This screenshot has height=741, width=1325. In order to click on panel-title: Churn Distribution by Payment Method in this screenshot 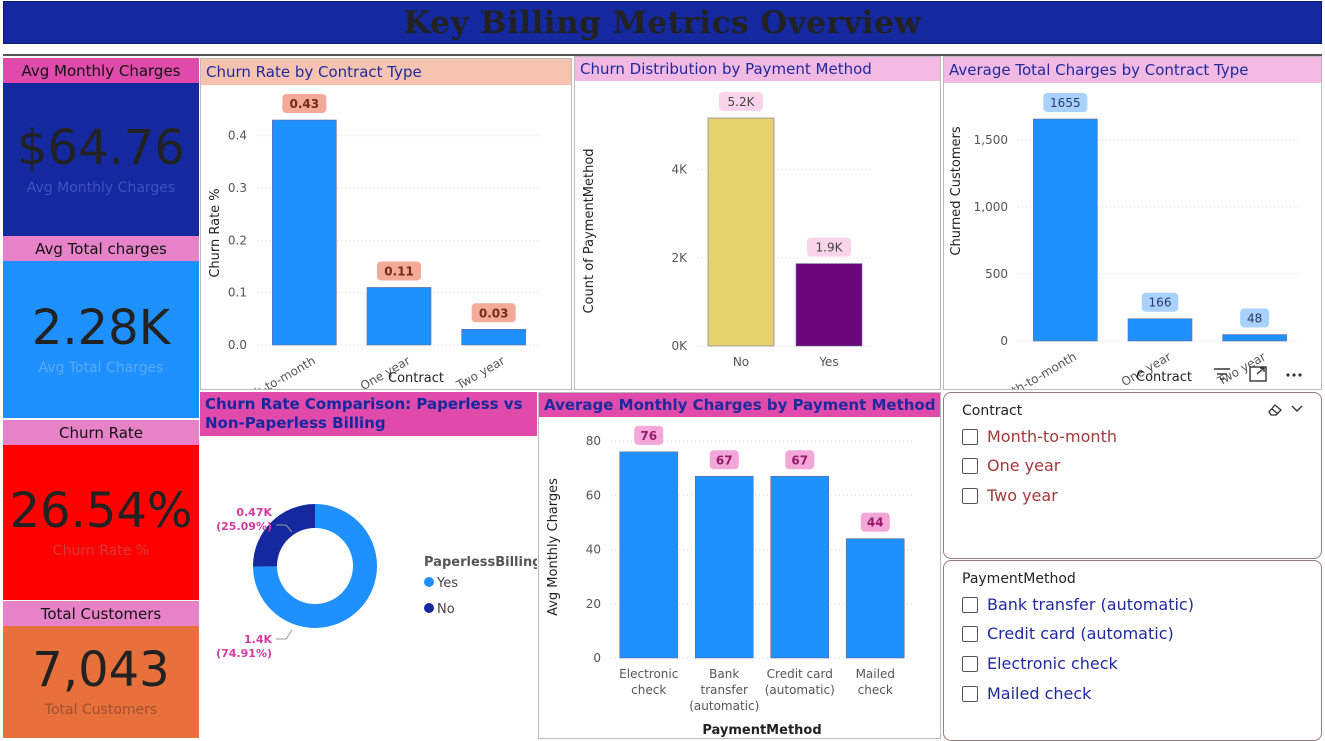, I will do `click(757, 69)`.